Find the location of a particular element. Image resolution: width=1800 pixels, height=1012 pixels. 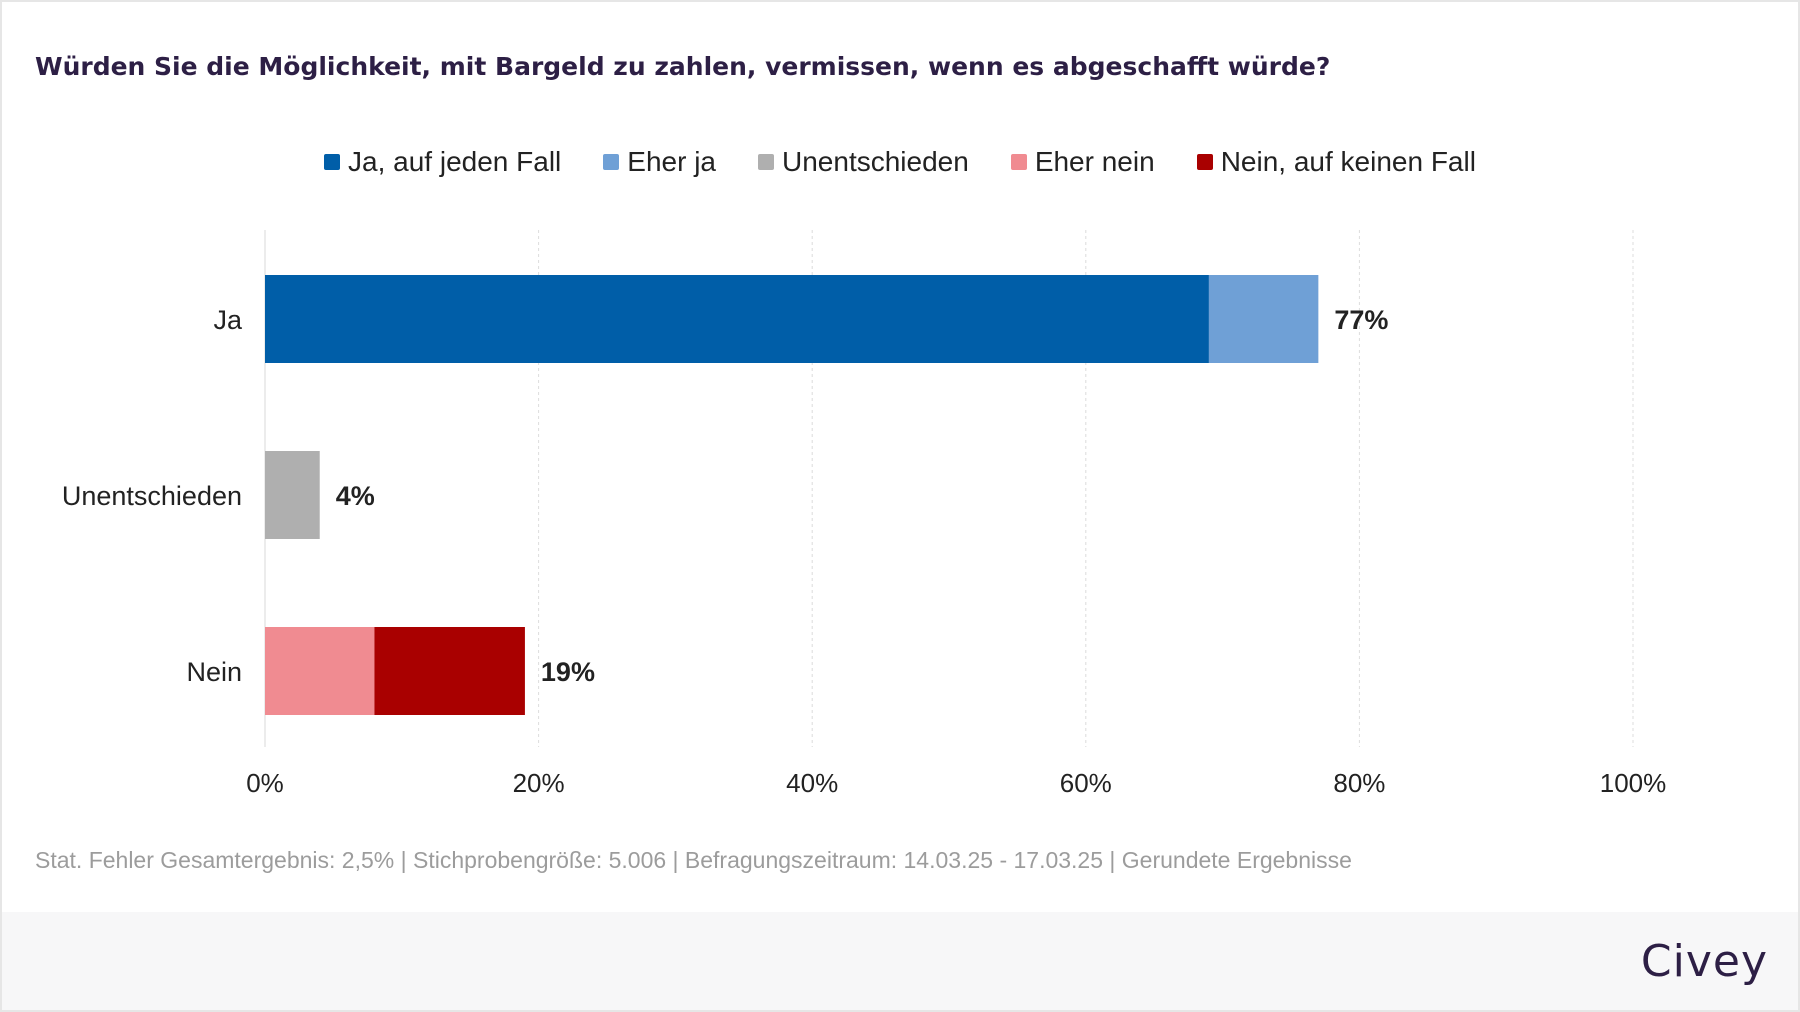

legend-item: Eher ja is located at coordinates (659, 162).